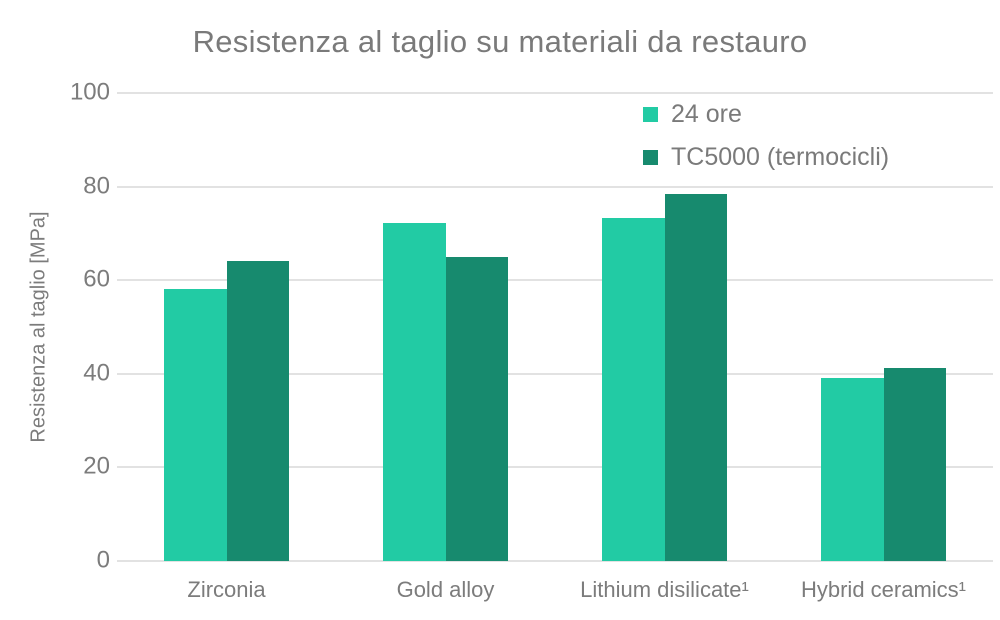  Describe the element at coordinates (195, 424) in the screenshot. I see `bar-series1-cat1` at that location.